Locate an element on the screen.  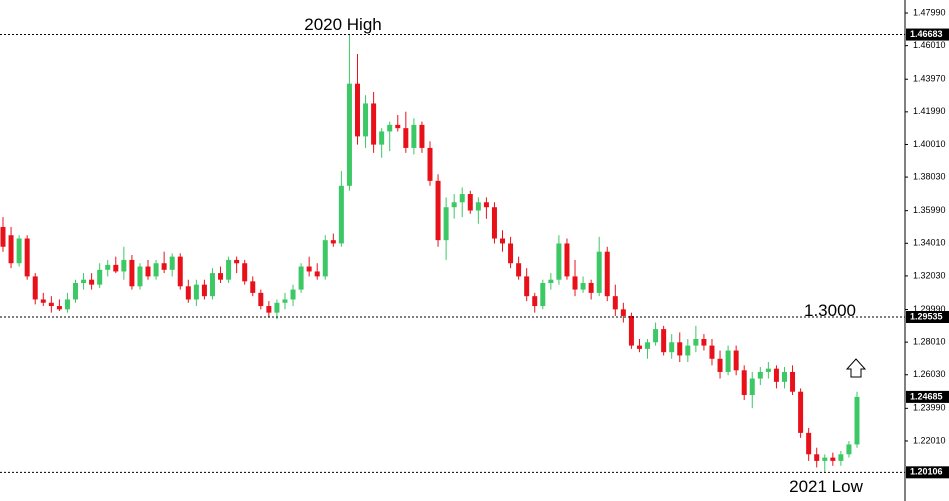
y-tick-label: 1.41990 is located at coordinates (929, 111).